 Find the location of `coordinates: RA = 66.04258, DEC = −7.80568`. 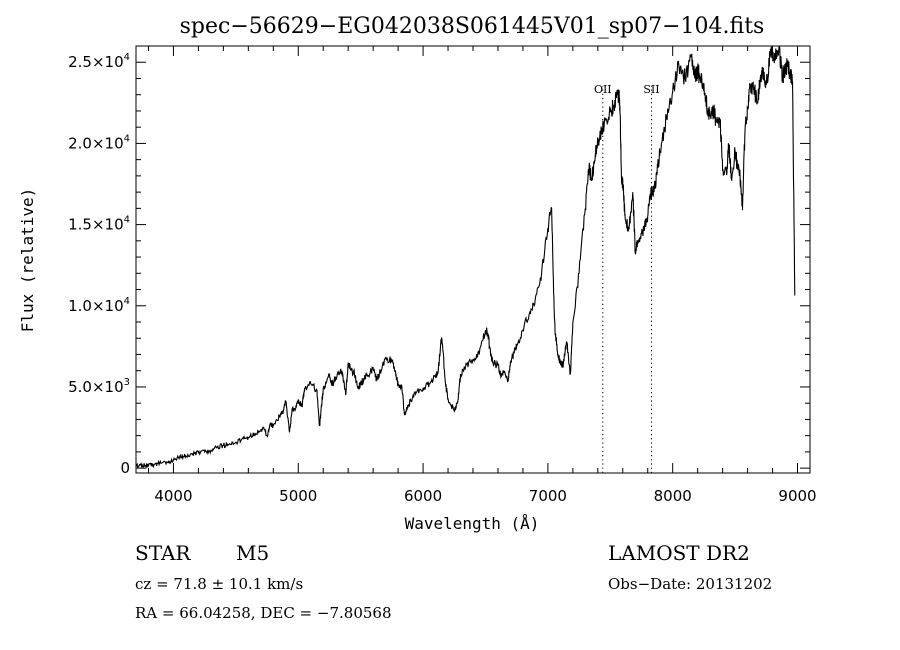

coordinates: RA = 66.04258, DEC = −7.80568 is located at coordinates (263, 613).